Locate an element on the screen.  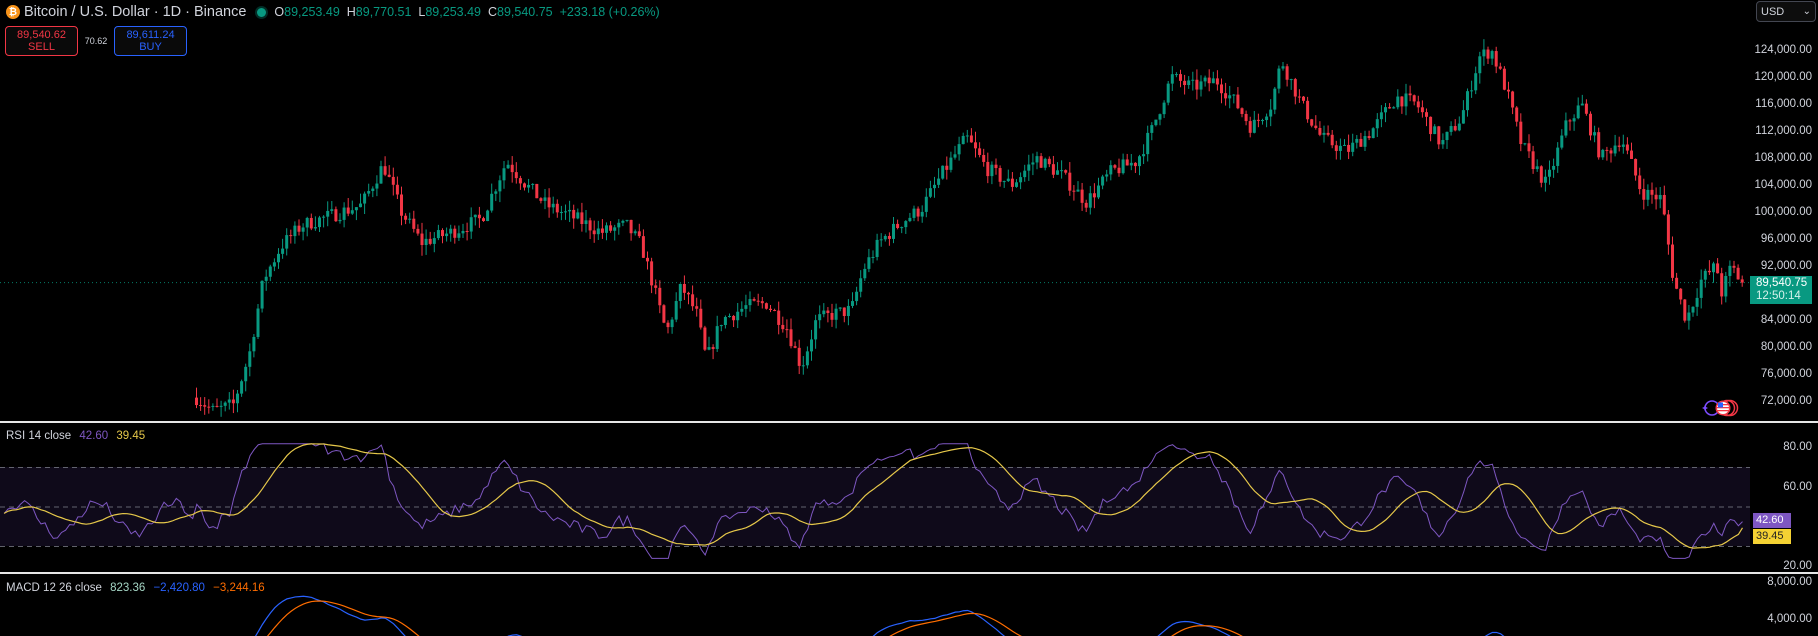
ohlc-high: H89,770.51 is located at coordinates (379, 12).